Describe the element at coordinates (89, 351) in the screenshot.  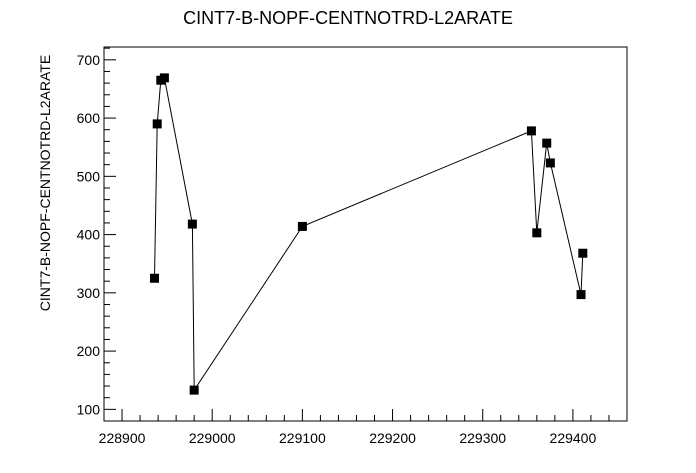
I see `y-tick-label: 200` at that location.